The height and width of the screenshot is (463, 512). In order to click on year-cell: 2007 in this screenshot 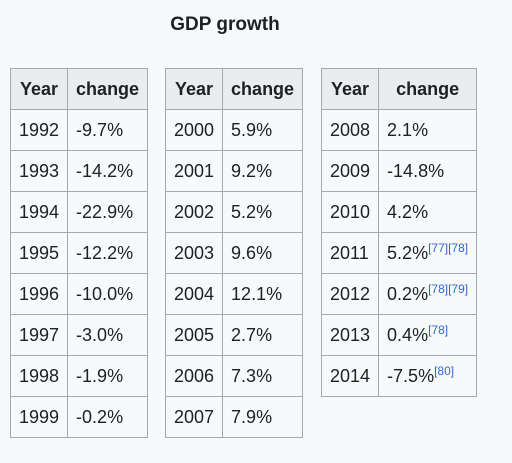, I will do `click(194, 417)`.